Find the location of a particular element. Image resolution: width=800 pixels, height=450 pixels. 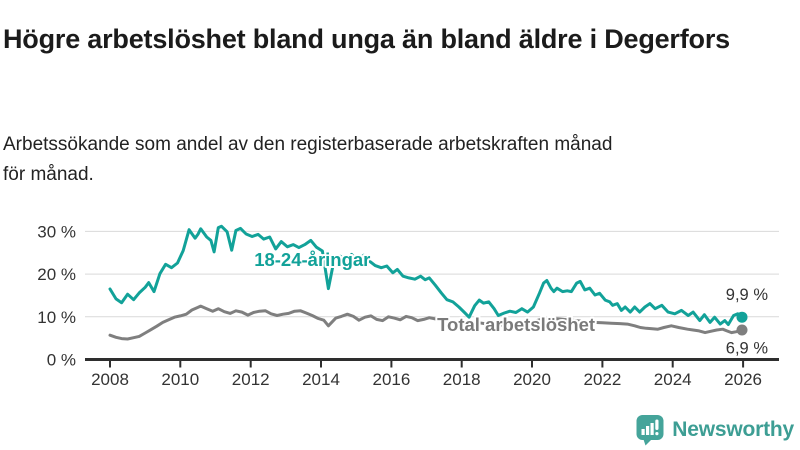

bar-chart-speech-bubble-icon is located at coordinates (650, 430).